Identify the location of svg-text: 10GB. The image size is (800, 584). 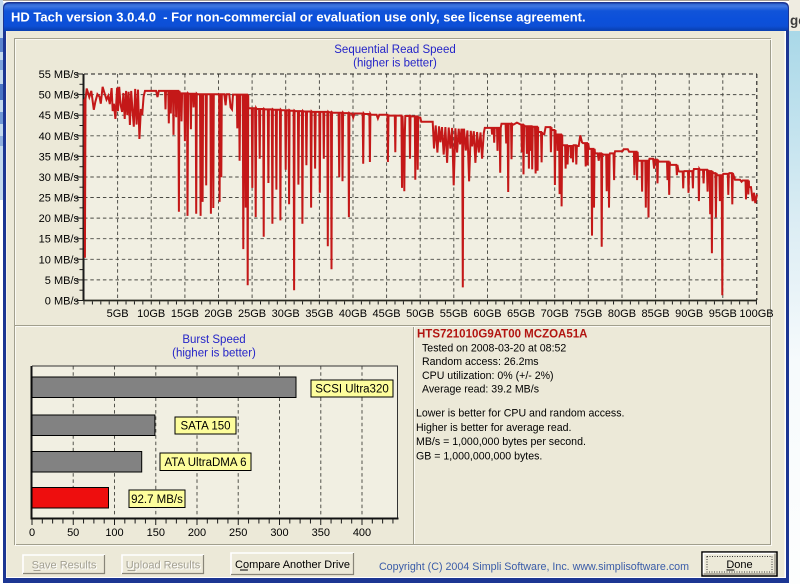
(151, 314).